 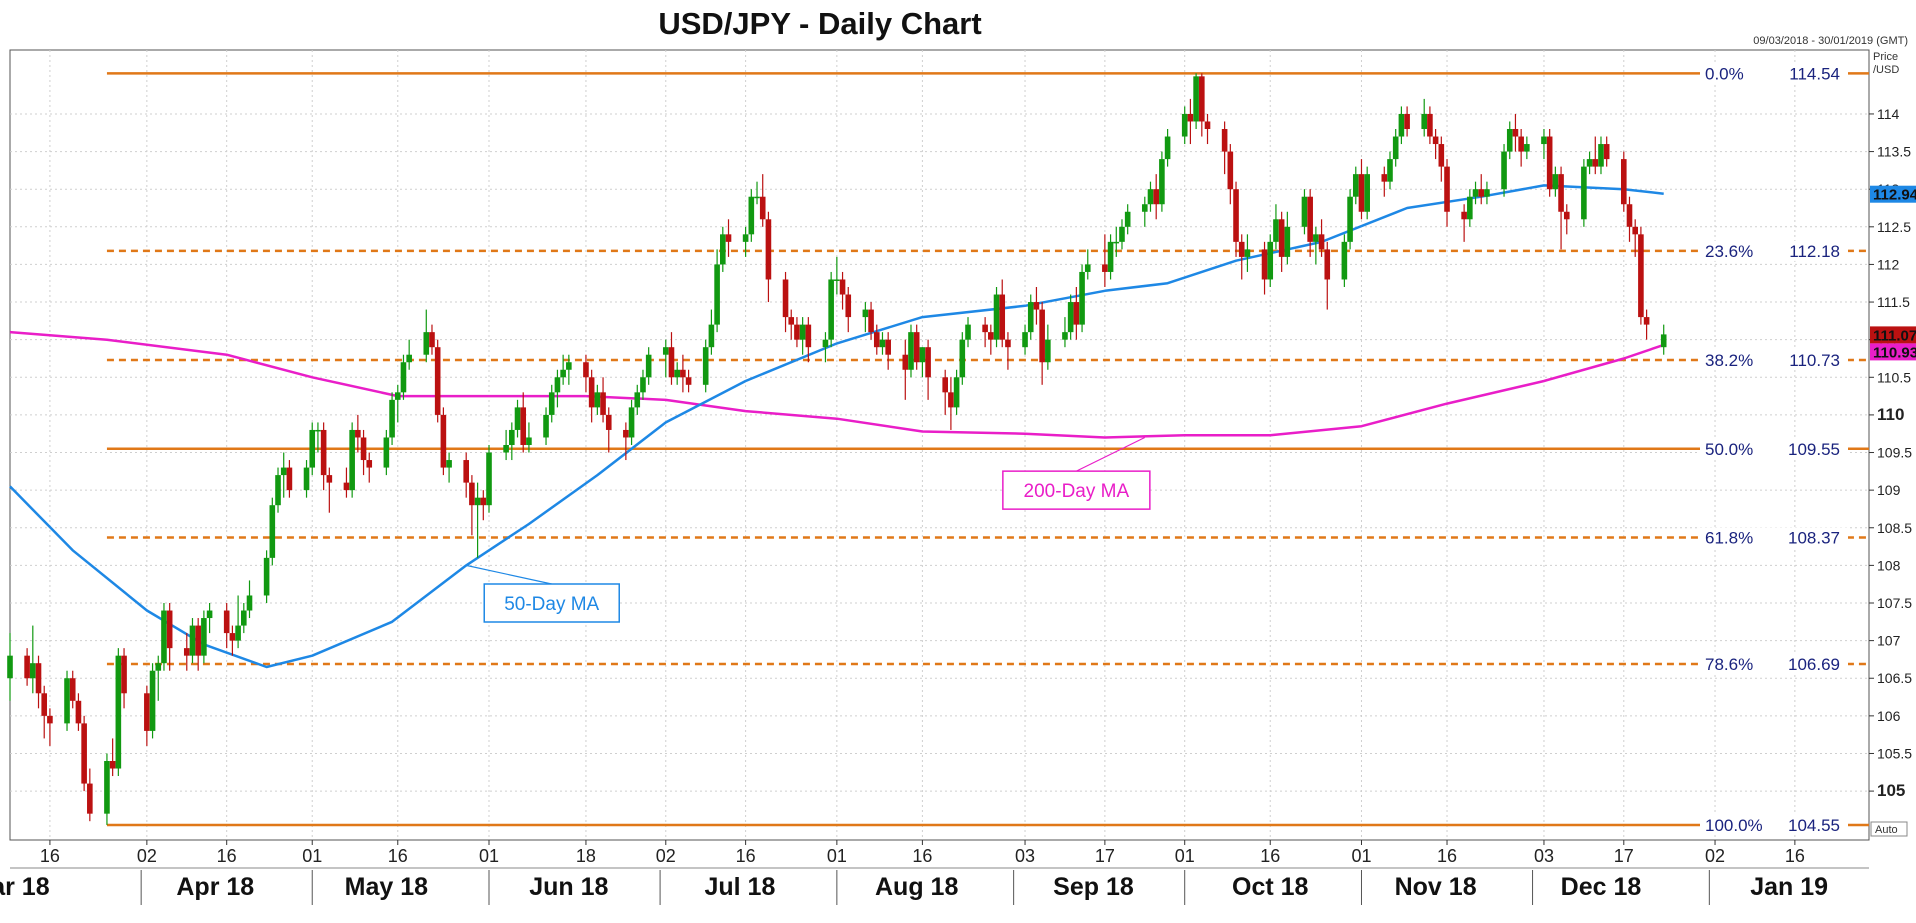 I want to click on x-month-label: Aug 18, so click(x=916, y=887).